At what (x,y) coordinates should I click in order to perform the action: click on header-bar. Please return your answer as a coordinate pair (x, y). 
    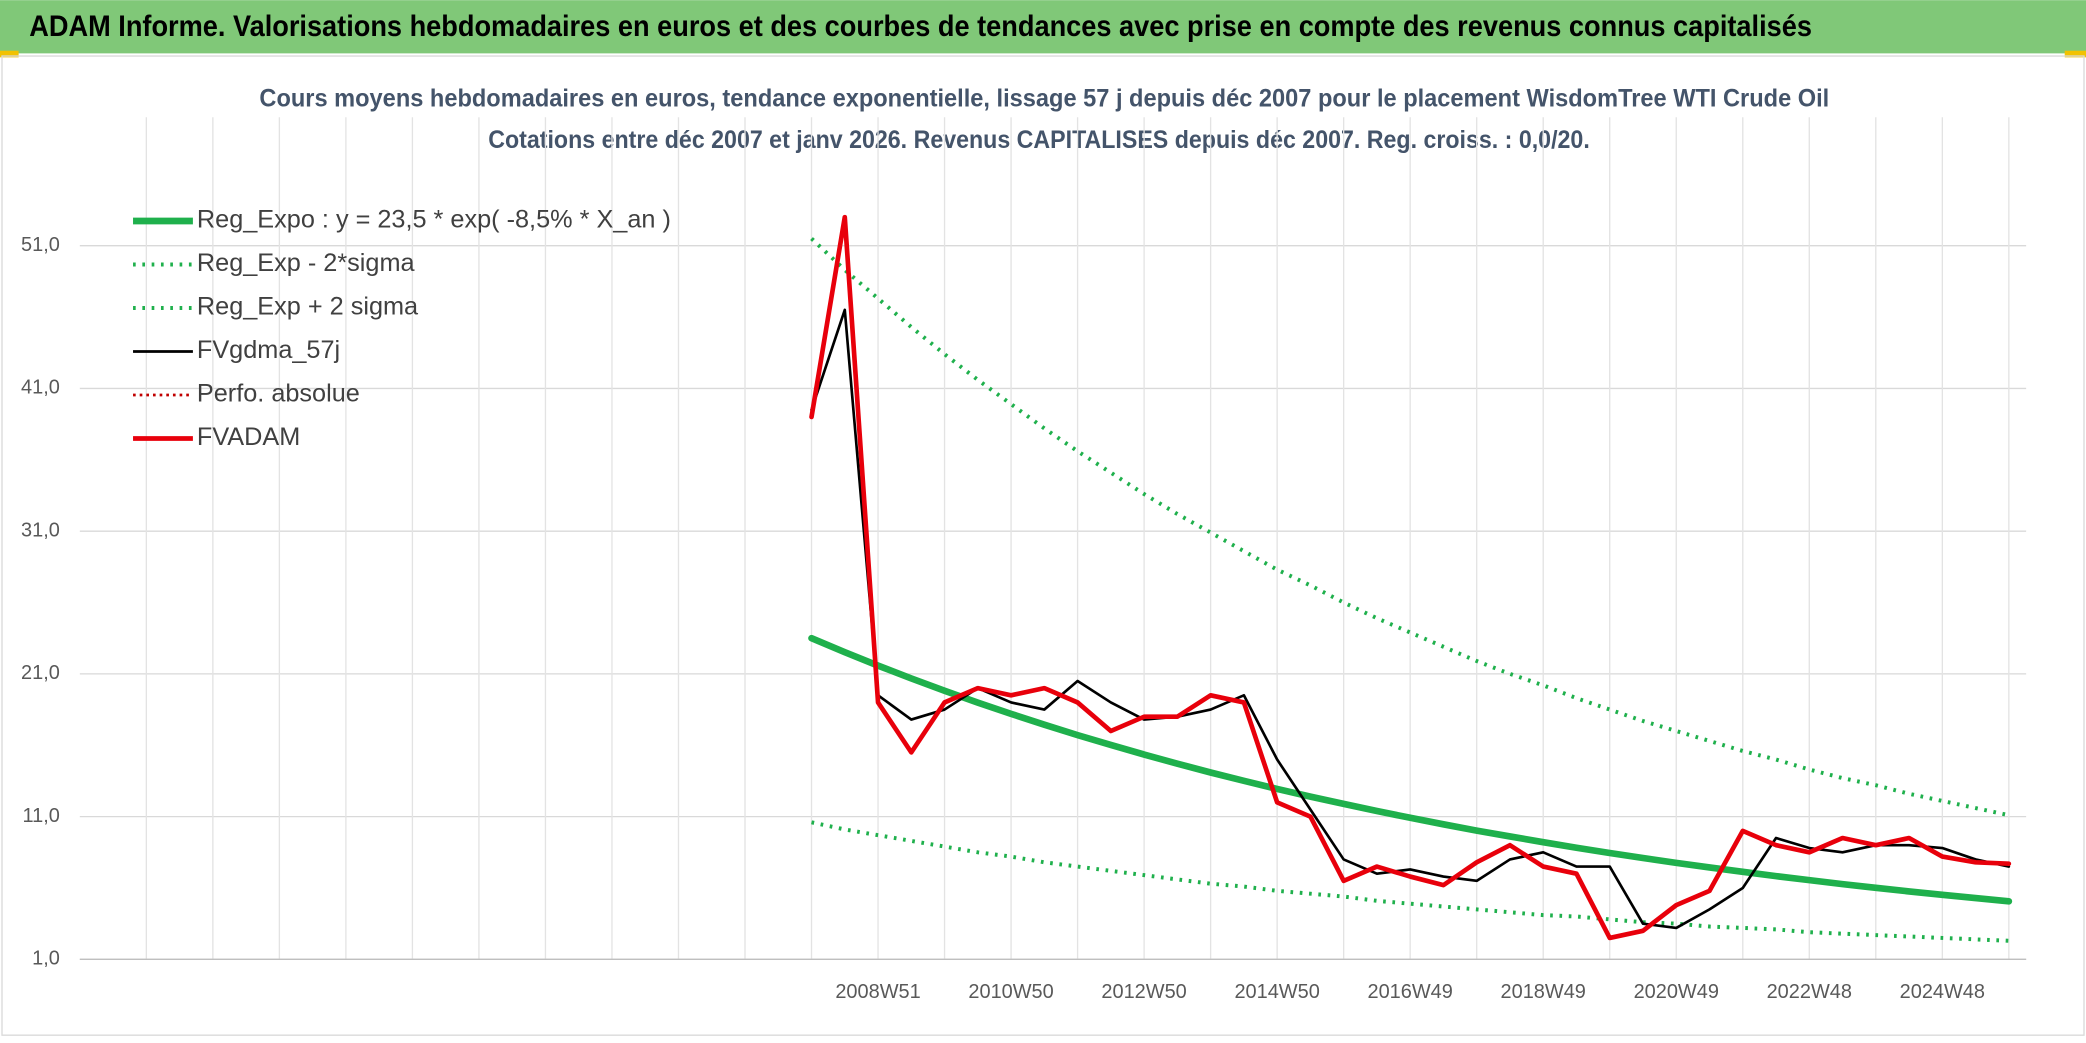
    Looking at the image, I should click on (1043, 27).